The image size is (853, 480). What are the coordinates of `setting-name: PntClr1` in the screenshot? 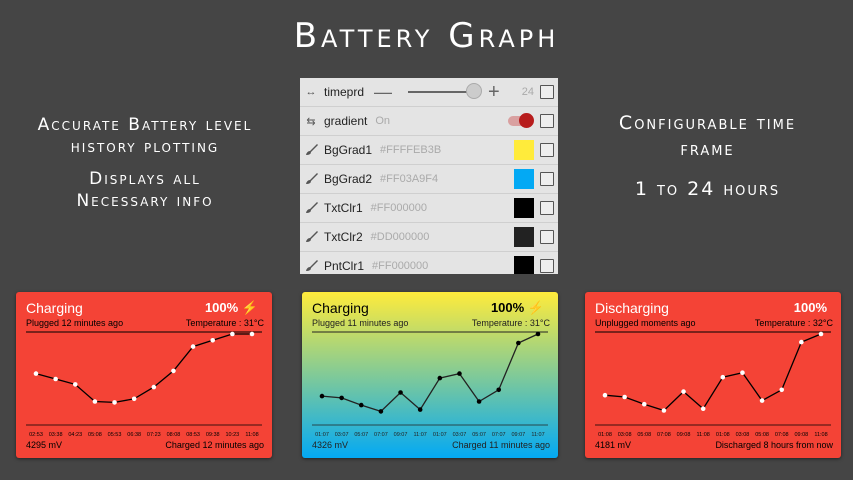 It's located at (344, 266).